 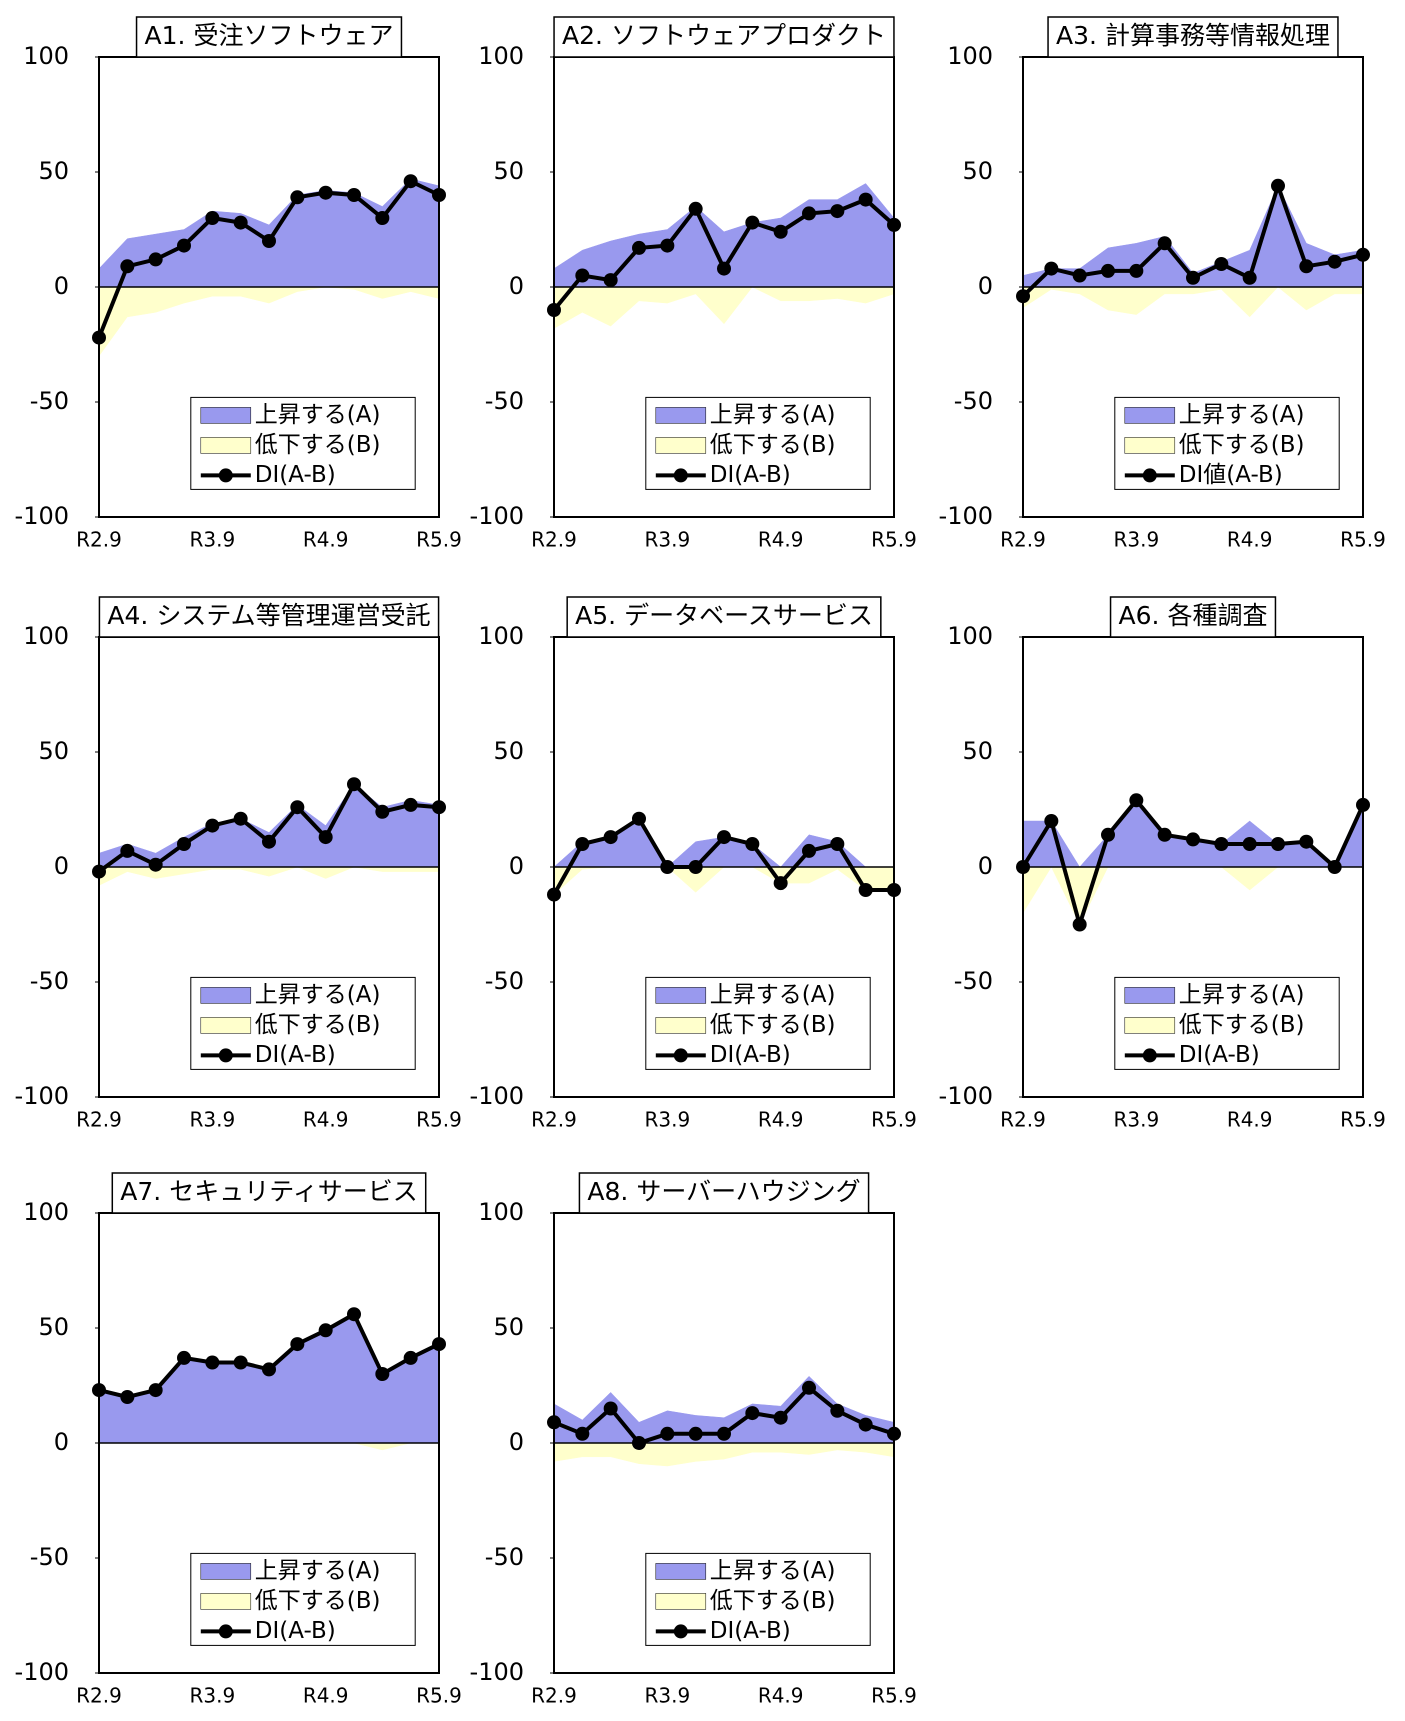 I want to click on chart-title: A3. 計算事務等情報処理, so click(x=1193, y=35).